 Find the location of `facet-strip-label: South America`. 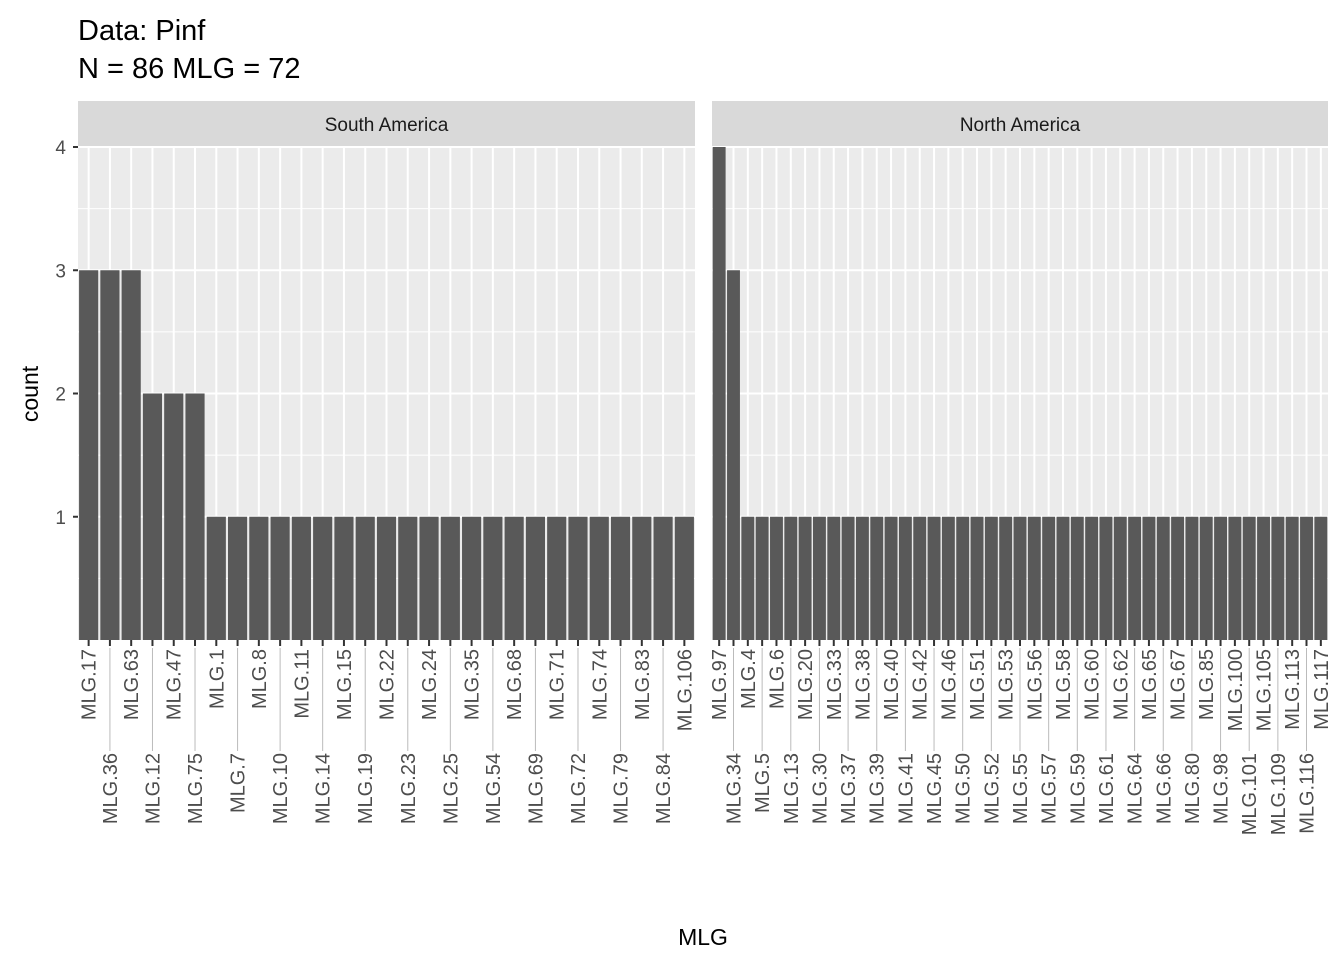

facet-strip-label: South America is located at coordinates (387, 125).